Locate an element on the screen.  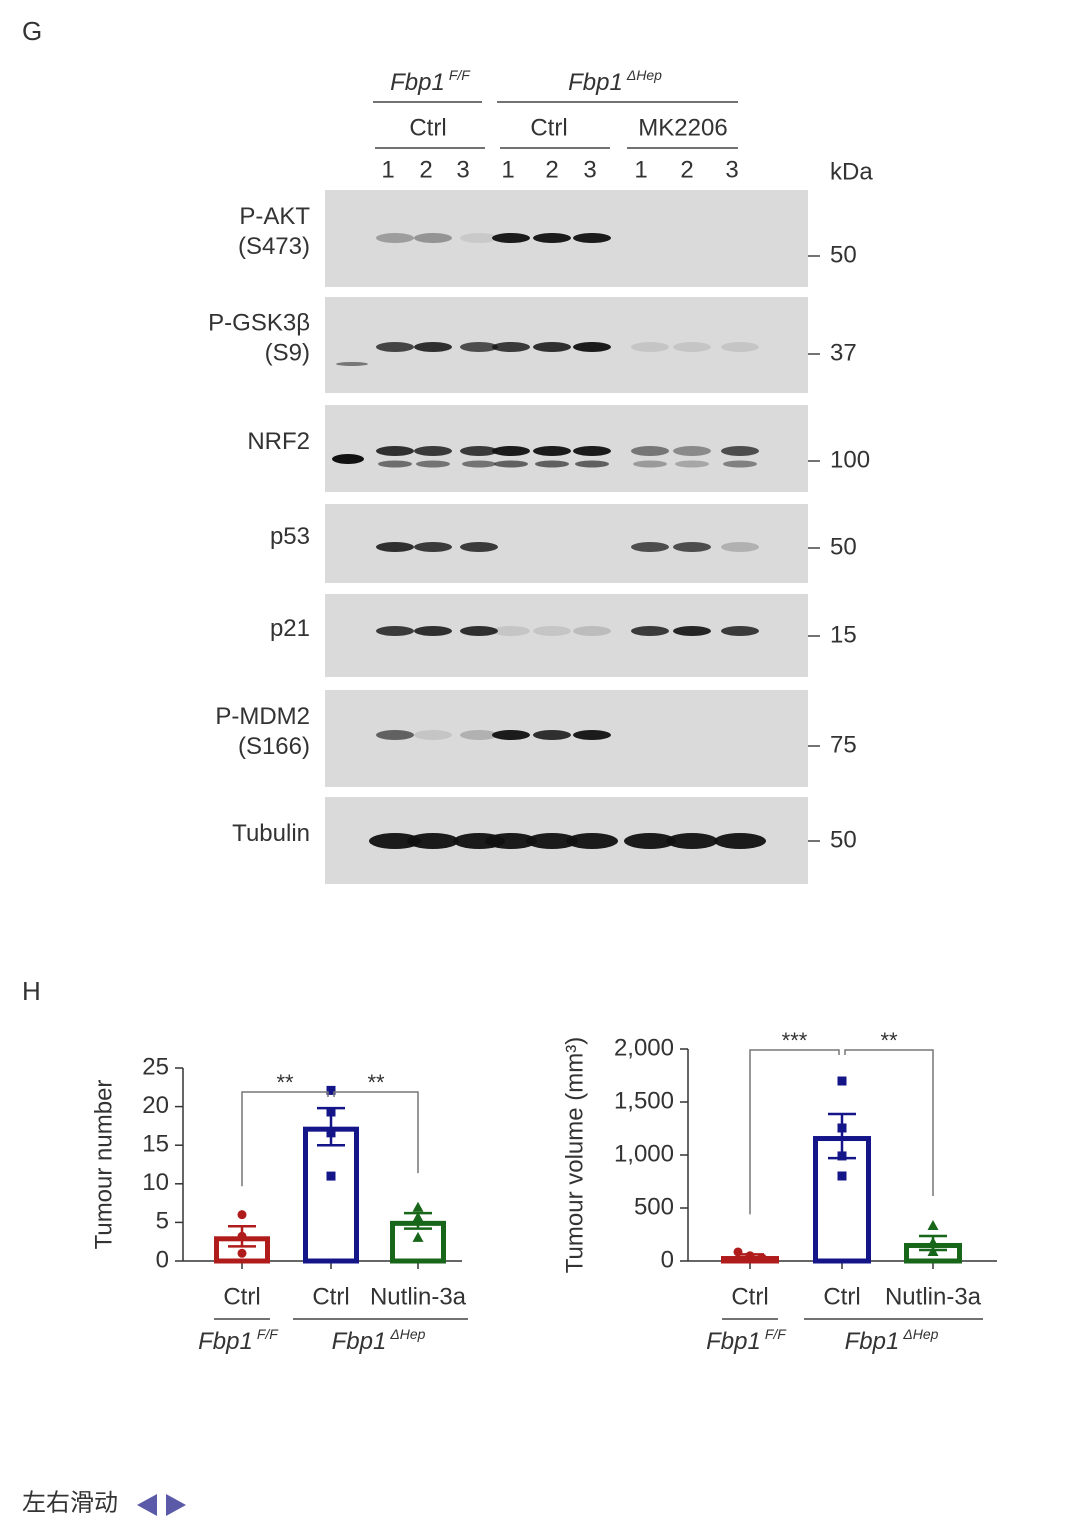
y-tick-label: 25 is located at coordinates (155, 1066).